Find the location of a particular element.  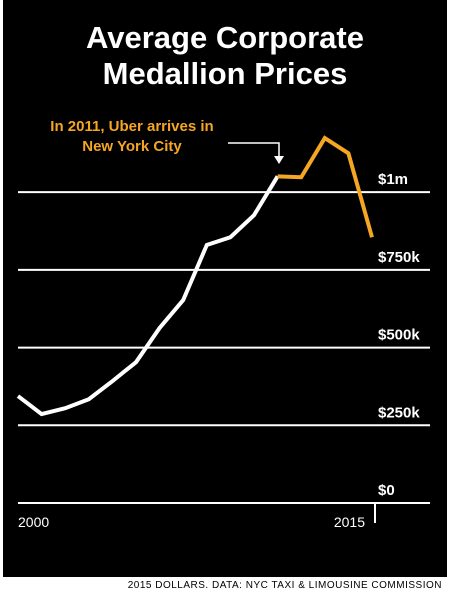

annotation-arrow is located at coordinates (254, 150).